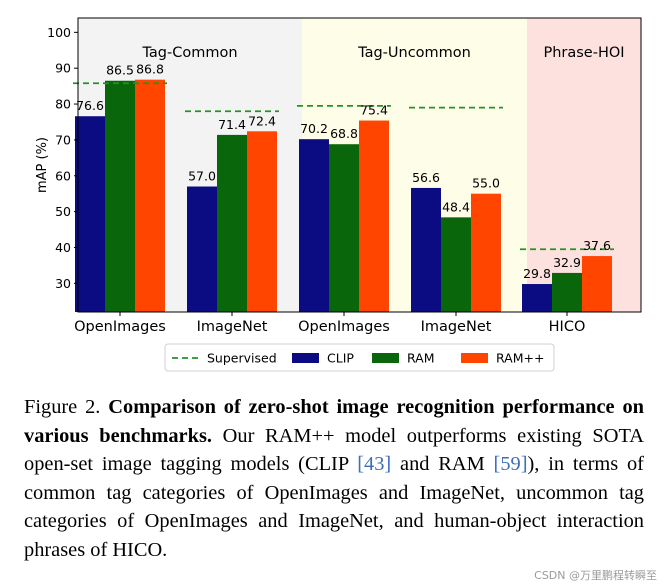 This screenshot has height=587, width=665. Describe the element at coordinates (456, 327) in the screenshot. I see `x-tick-label-3: ImageNet` at that location.